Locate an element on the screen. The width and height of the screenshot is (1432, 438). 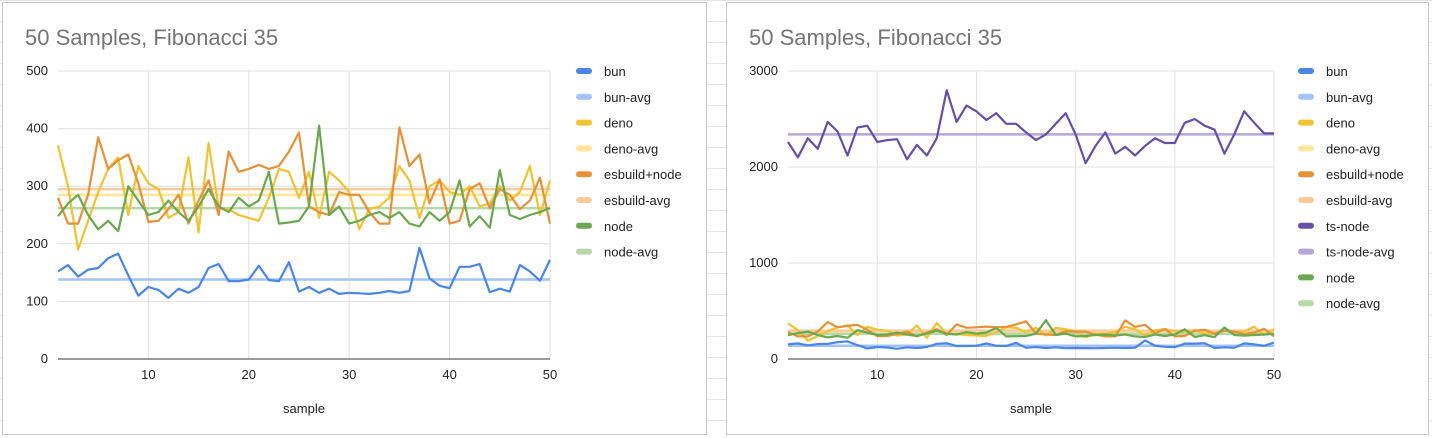
series-line-deno is located at coordinates (304, 196).